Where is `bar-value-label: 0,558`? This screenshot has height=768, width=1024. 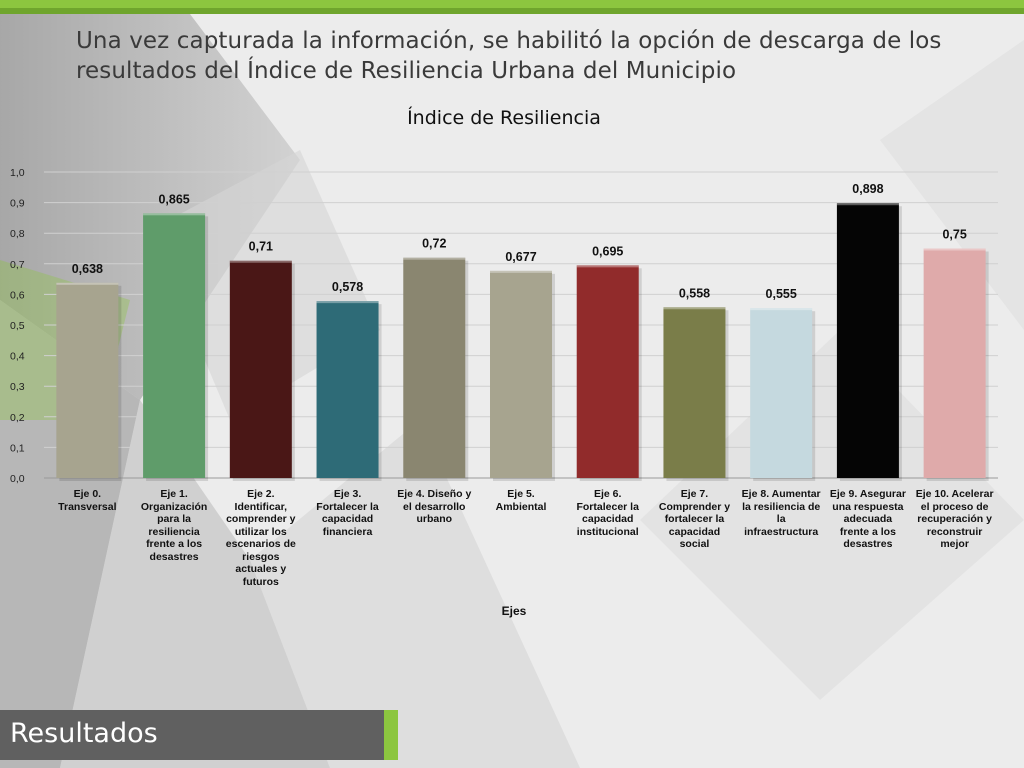
bar-value-label: 0,558 is located at coordinates (694, 293).